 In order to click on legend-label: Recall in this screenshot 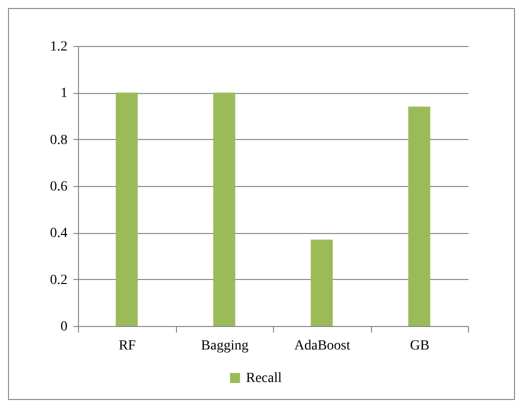, I will do `click(264, 378)`.